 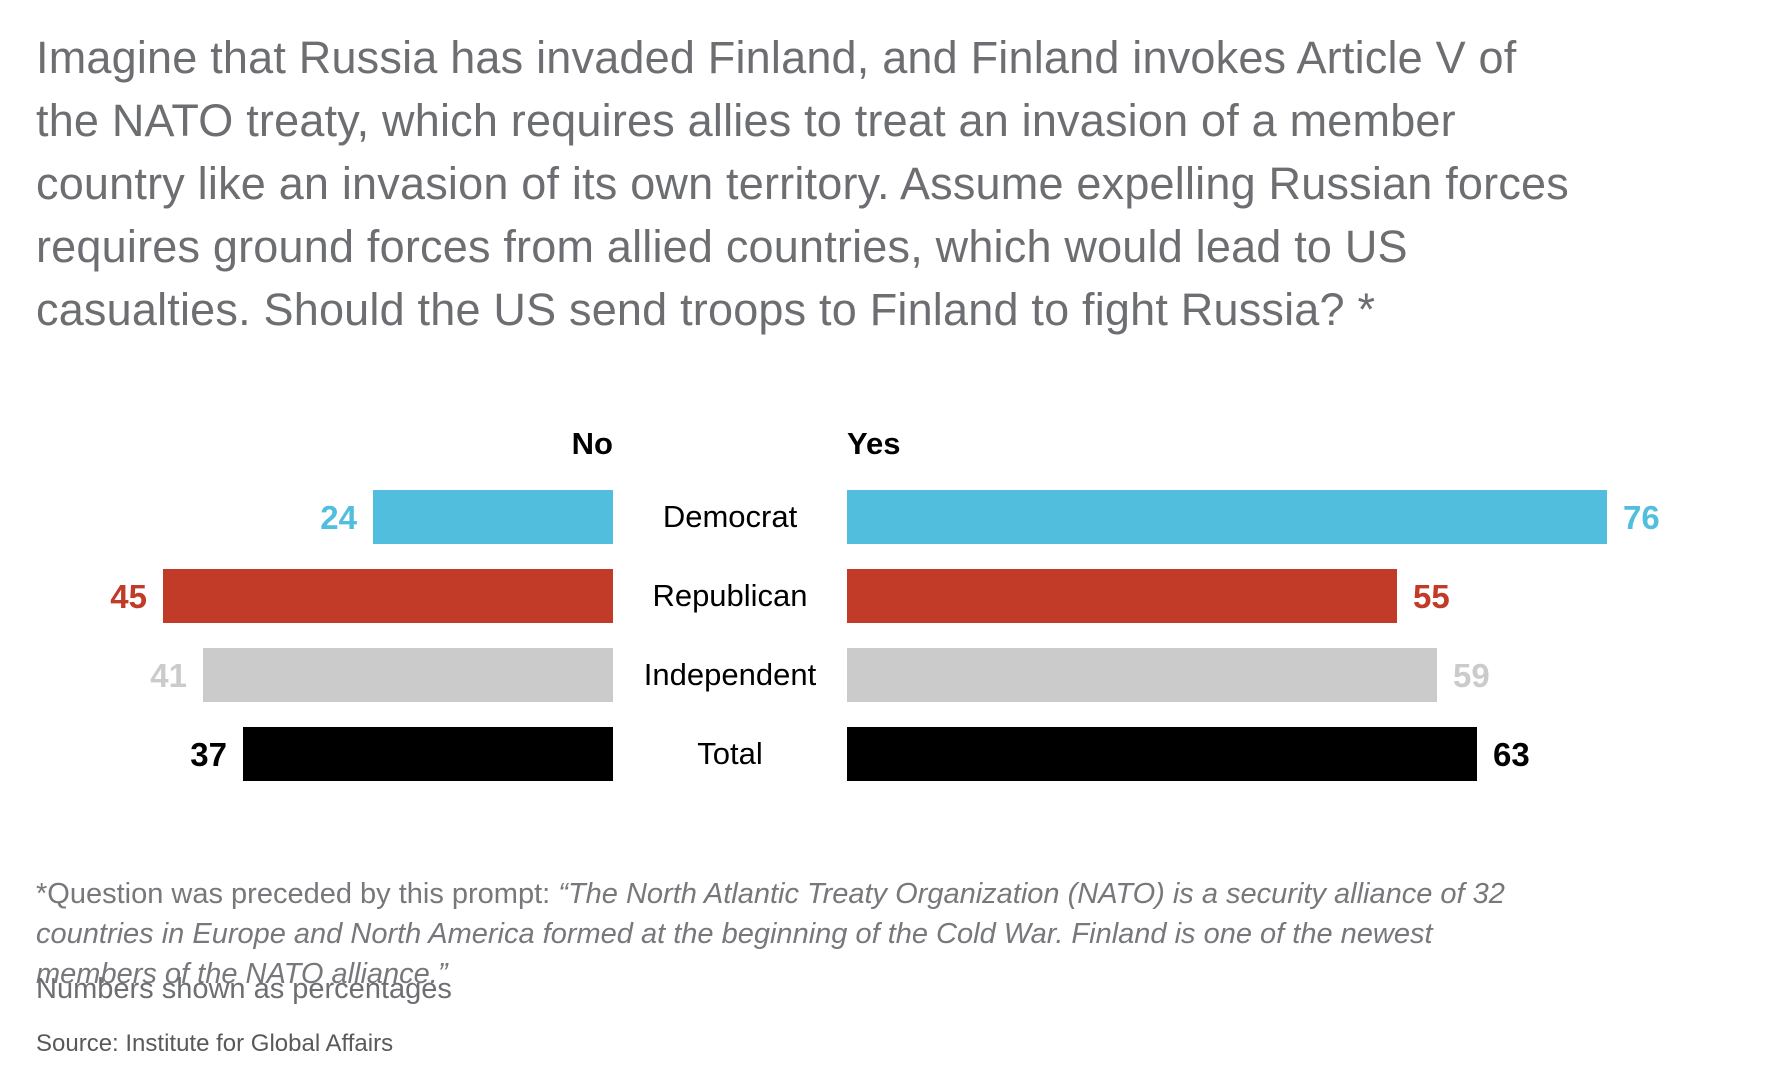 What do you see at coordinates (1162, 754) in the screenshot?
I see `yes-bar-total` at bounding box center [1162, 754].